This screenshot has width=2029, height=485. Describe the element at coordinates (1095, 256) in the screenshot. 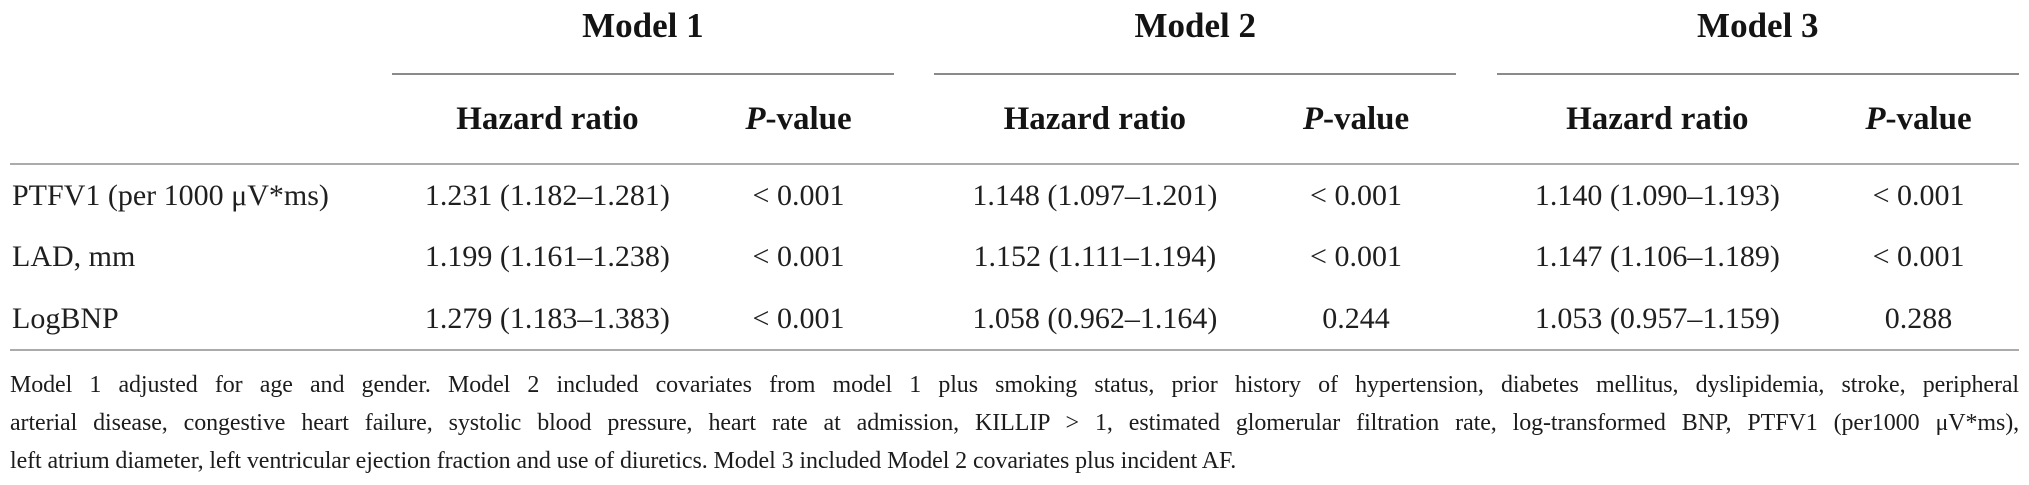

I see `hr-value-m2: 1.152 (1.111–1.194)` at that location.